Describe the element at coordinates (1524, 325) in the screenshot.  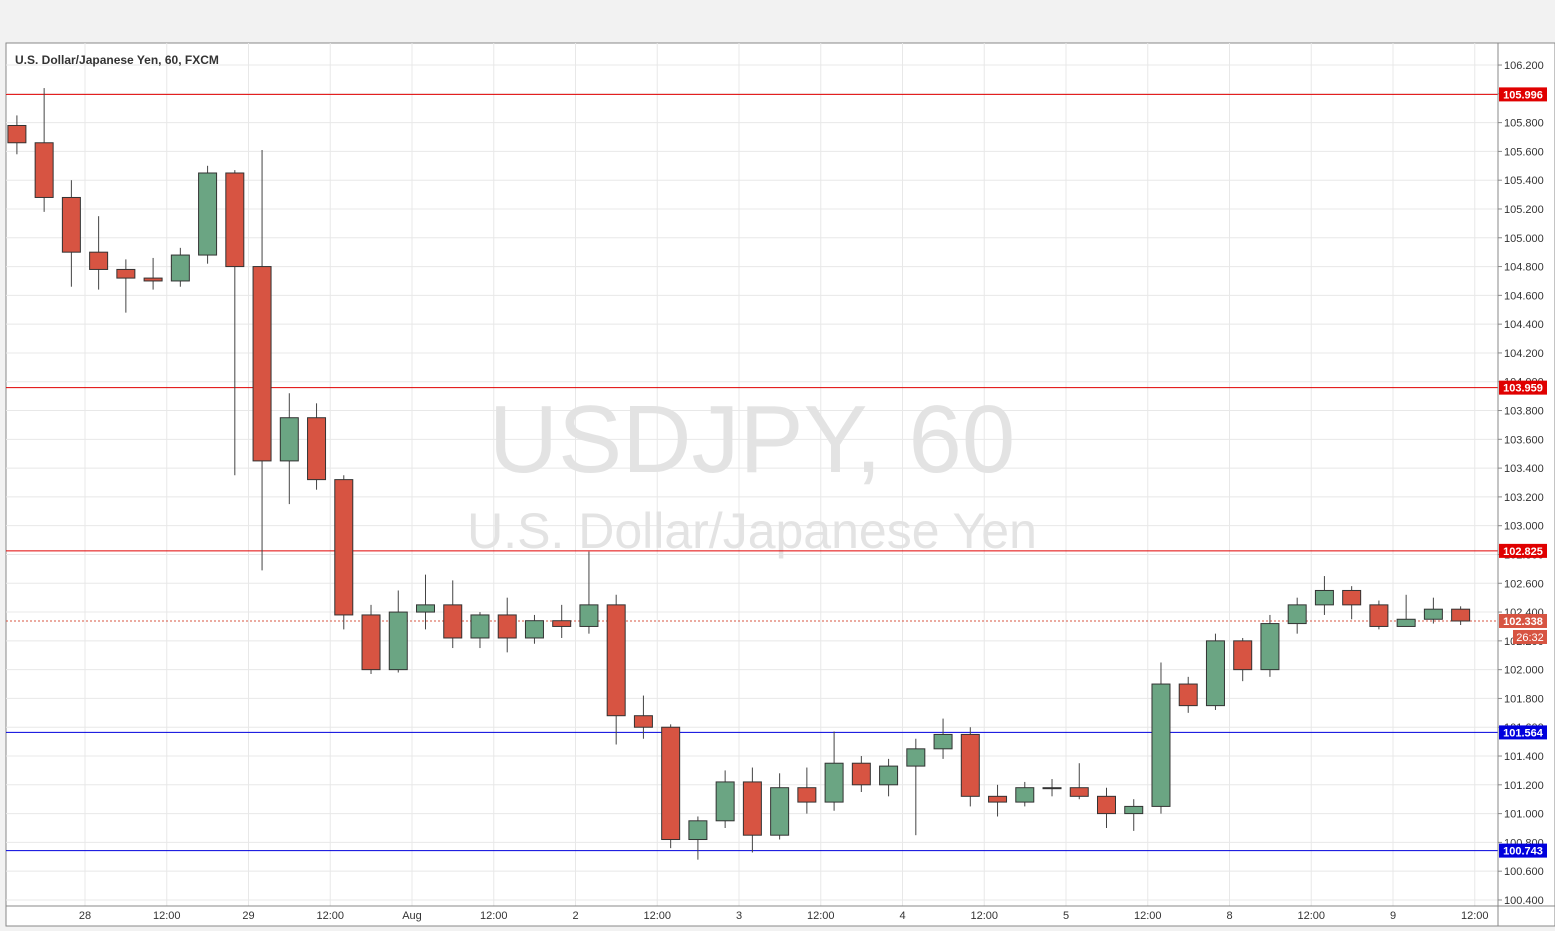
I see `y-tick-label: 104.400` at that location.